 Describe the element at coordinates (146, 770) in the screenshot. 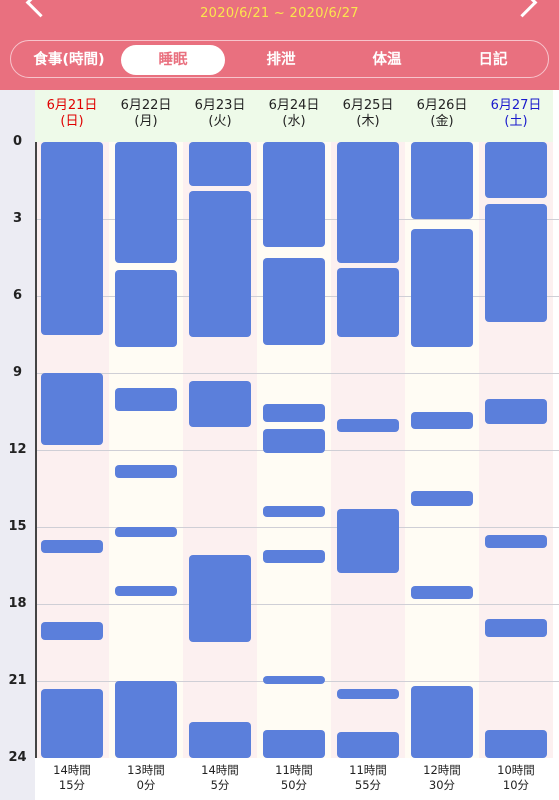

I see `daily-total-hours: 13時間` at that location.